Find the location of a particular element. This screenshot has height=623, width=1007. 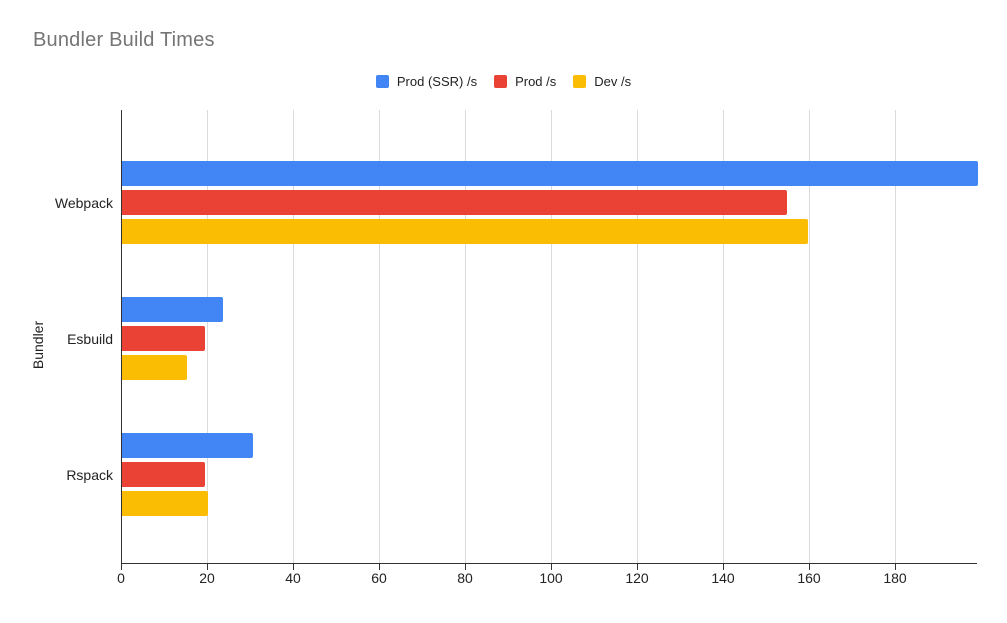

legend-item-prod-ssr-s: Prod (SSR) /s is located at coordinates (426, 81).